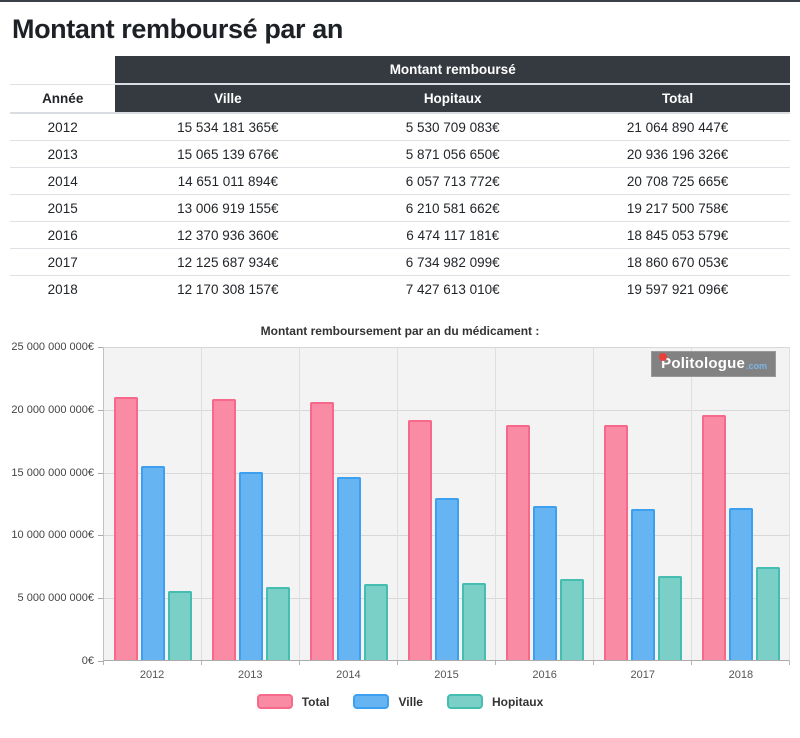 The height and width of the screenshot is (738, 800). What do you see at coordinates (293, 701) in the screenshot?
I see `legend-item-total: Total` at bounding box center [293, 701].